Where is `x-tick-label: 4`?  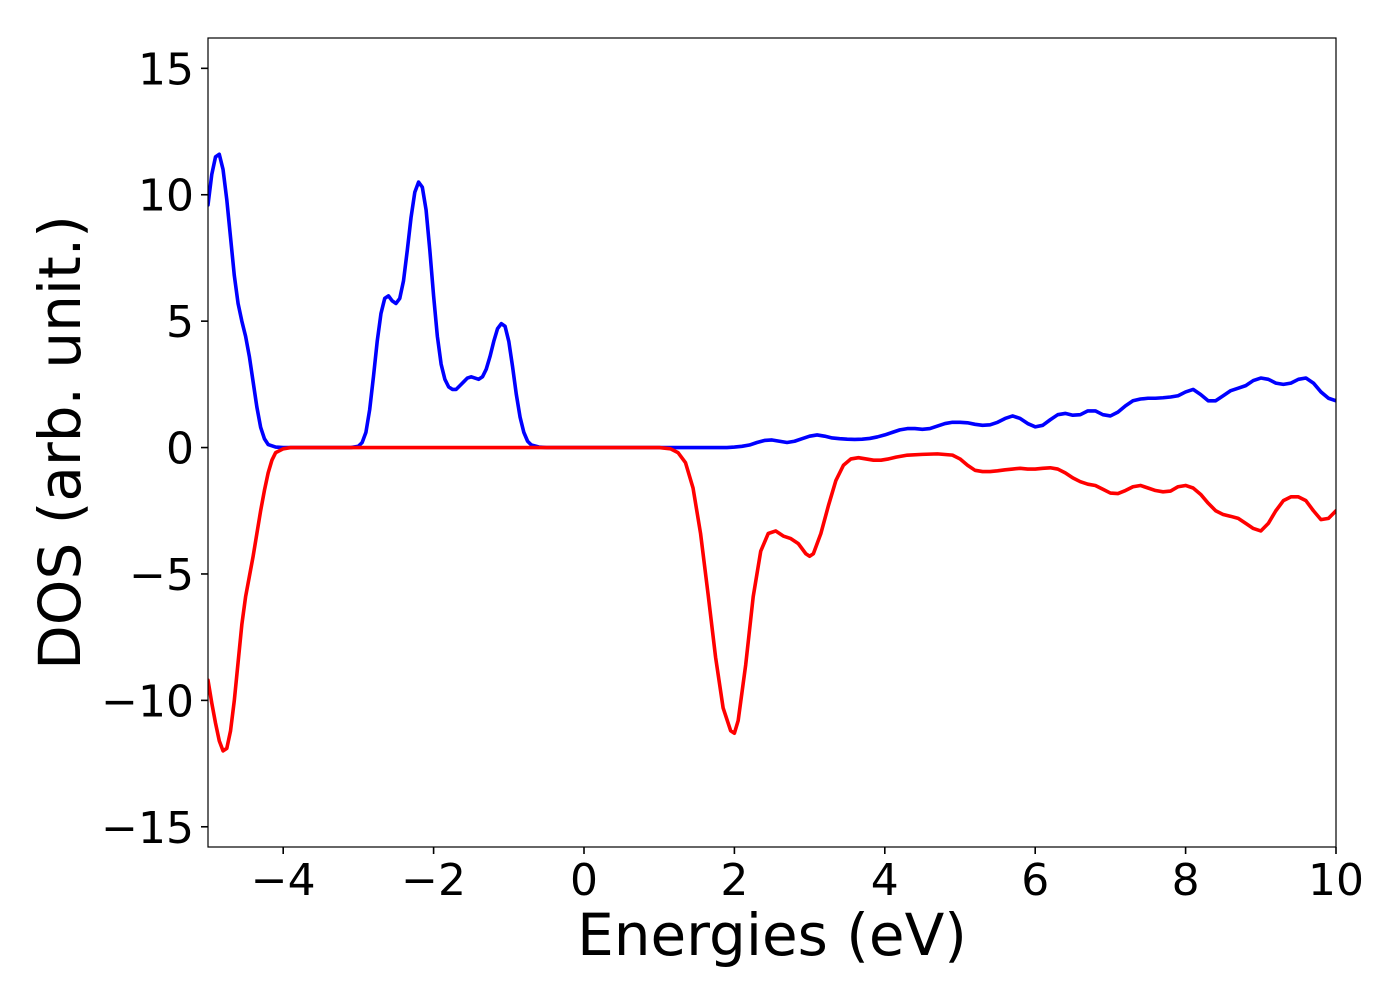
x-tick-label: 4 is located at coordinates (885, 880).